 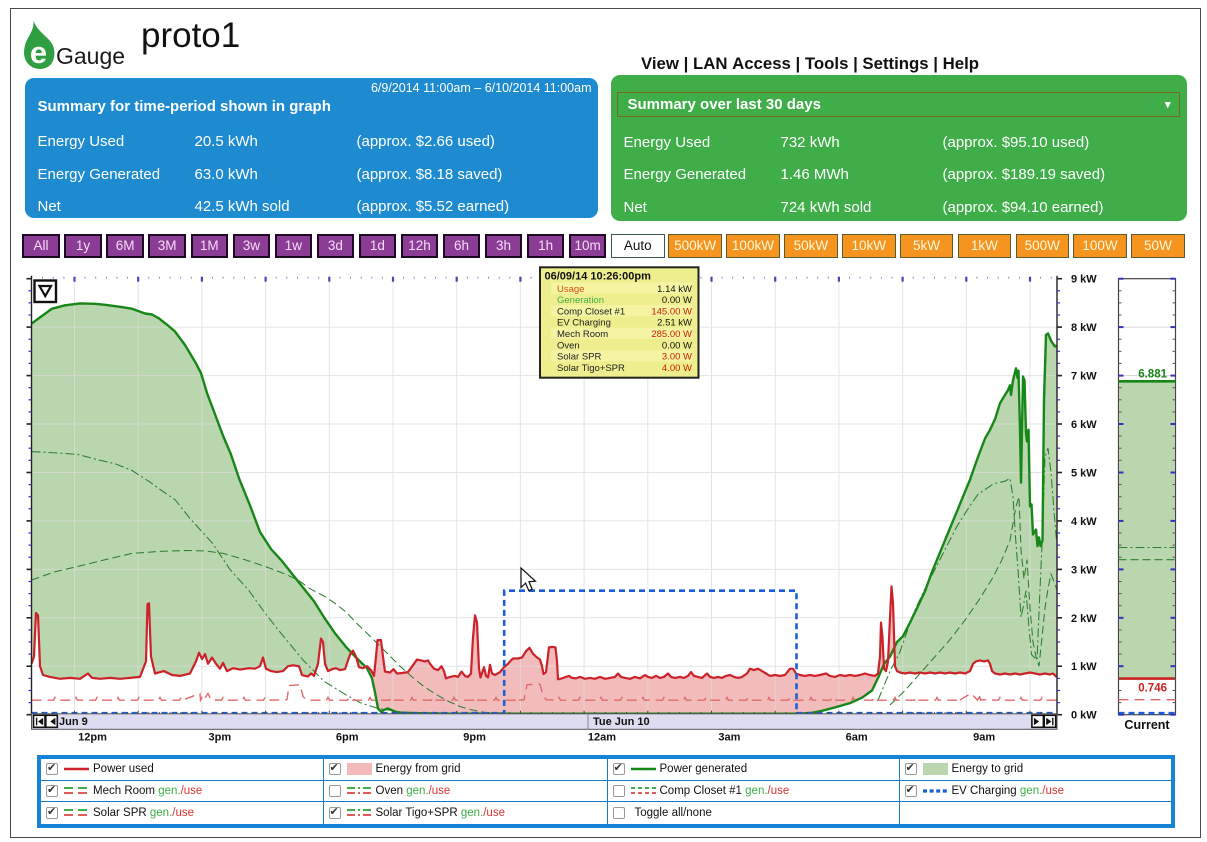 I want to click on svg-text: Jun 9, so click(x=73, y=722).